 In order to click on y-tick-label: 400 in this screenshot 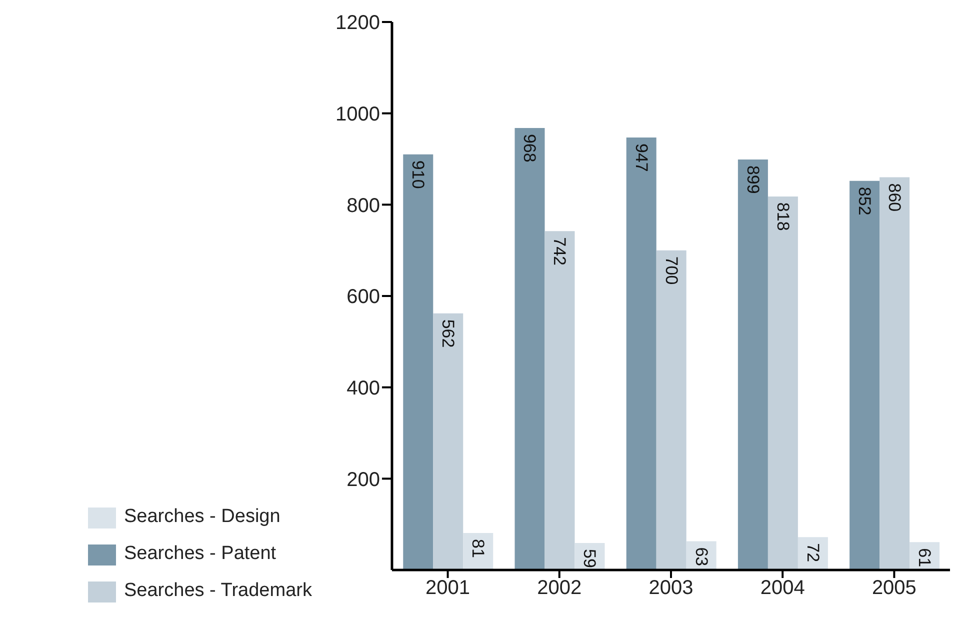, I will do `click(363, 388)`.